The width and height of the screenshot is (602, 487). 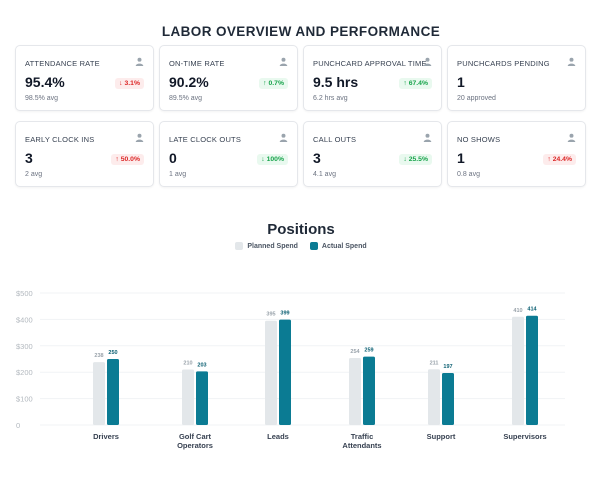 I want to click on planned-spend-data-label: 210, so click(x=187, y=364).